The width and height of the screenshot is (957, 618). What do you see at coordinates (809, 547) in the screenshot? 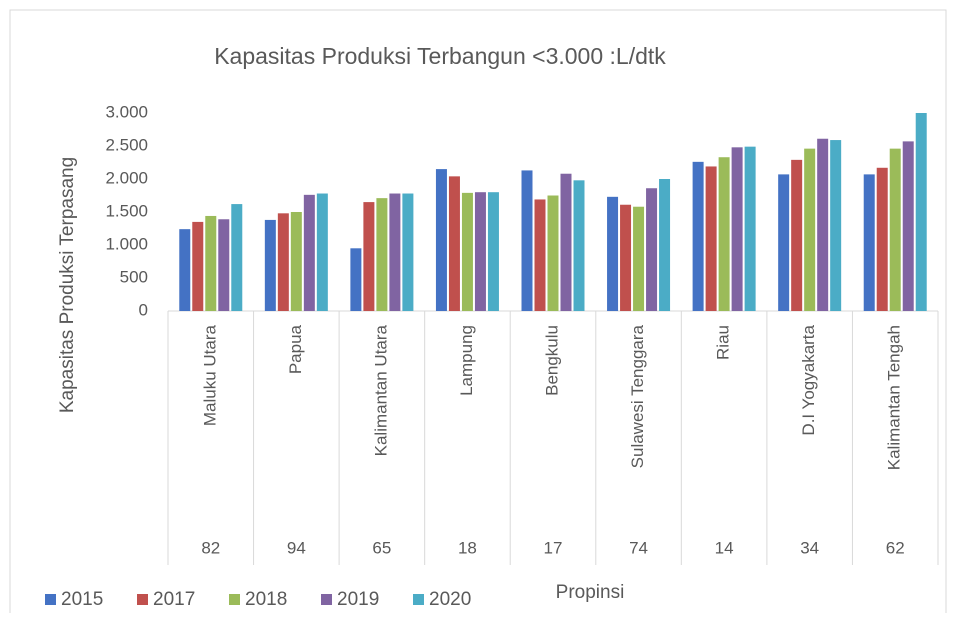
I see `category-code: 34` at bounding box center [809, 547].